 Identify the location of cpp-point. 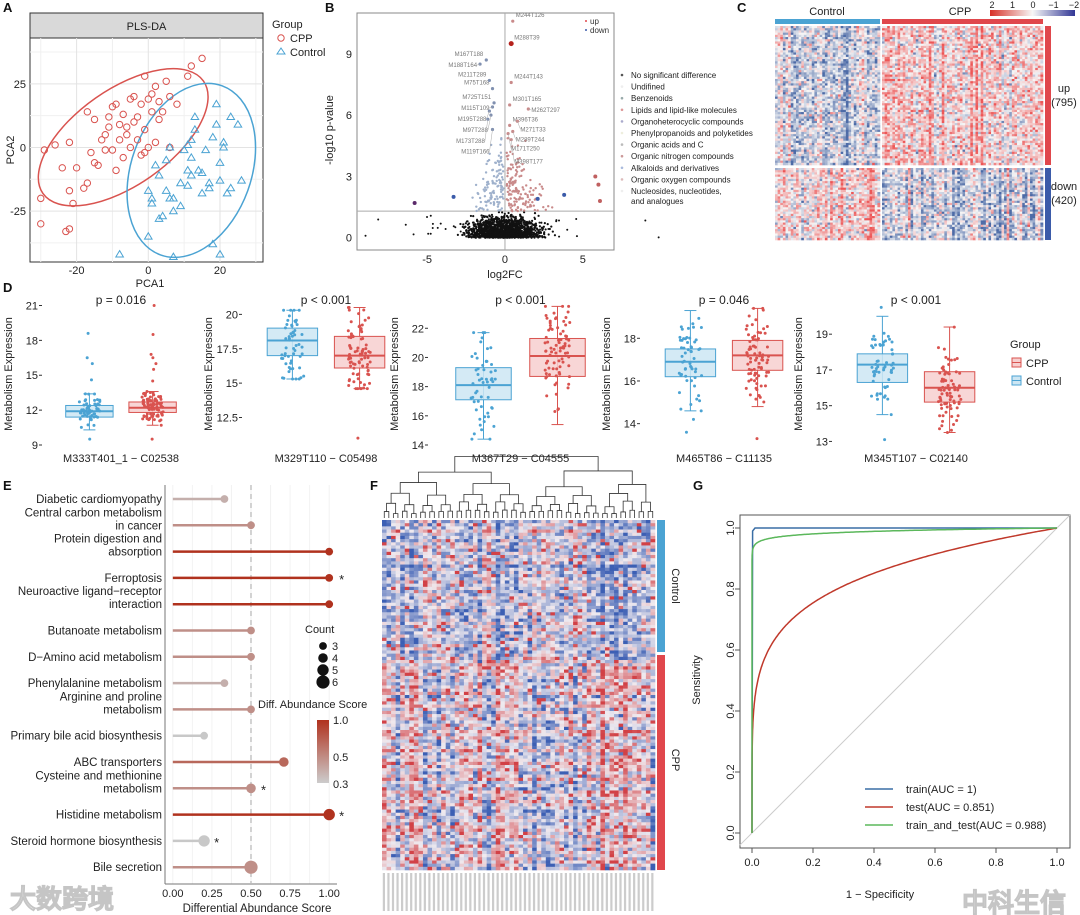
(166, 81).